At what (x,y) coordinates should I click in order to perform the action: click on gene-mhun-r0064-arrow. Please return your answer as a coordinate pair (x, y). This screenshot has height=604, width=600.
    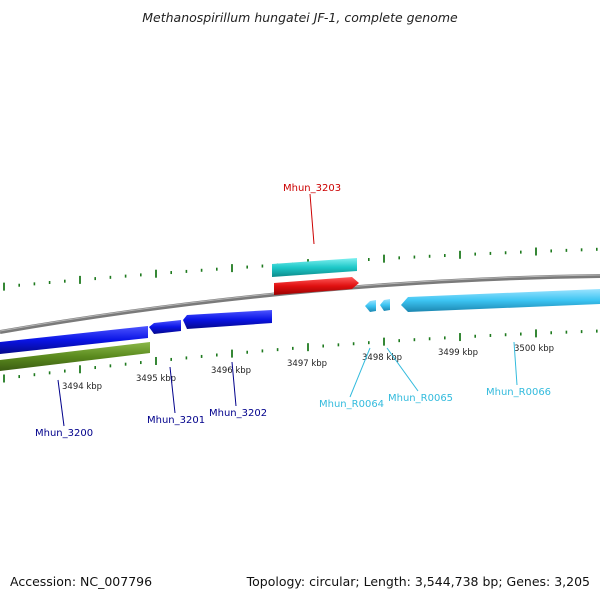
    Looking at the image, I should click on (370, 306).